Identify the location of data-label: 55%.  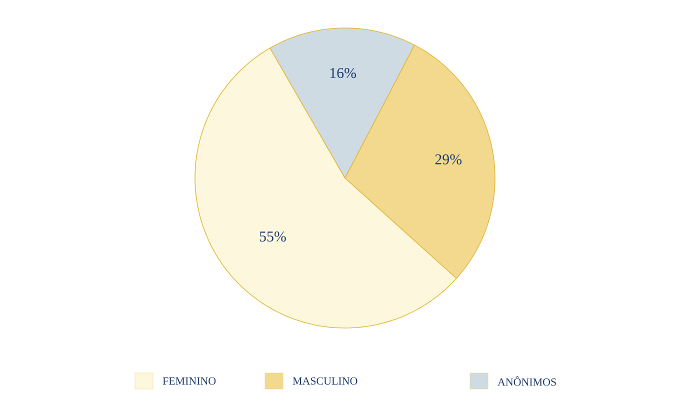
(273, 236).